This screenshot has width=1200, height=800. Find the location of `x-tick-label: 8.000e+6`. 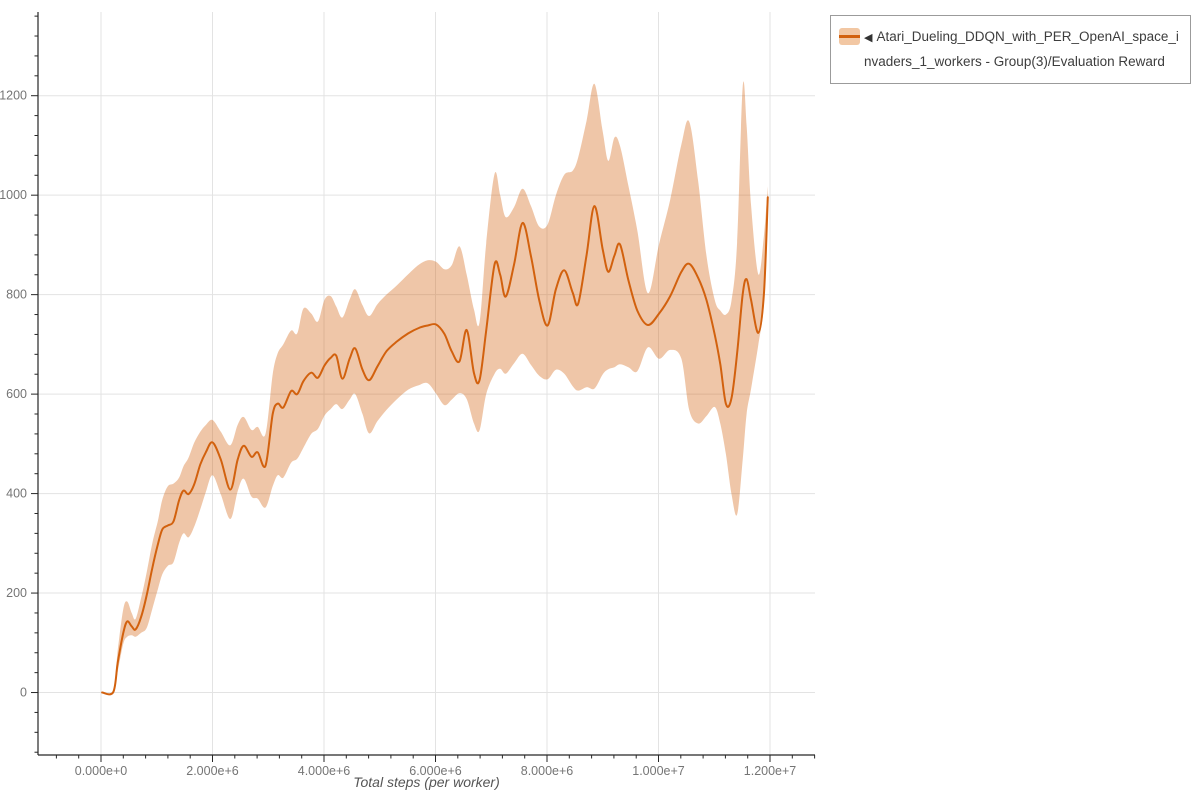

x-tick-label: 8.000e+6 is located at coordinates (547, 771).